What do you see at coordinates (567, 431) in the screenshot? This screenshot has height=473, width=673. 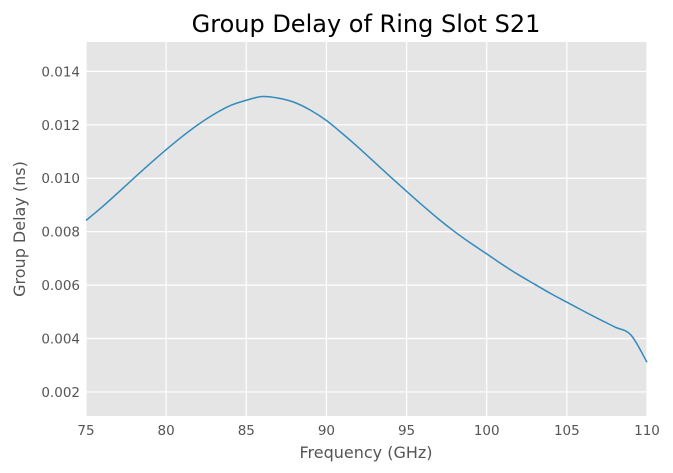 I see `x-tick-label: 105` at bounding box center [567, 431].